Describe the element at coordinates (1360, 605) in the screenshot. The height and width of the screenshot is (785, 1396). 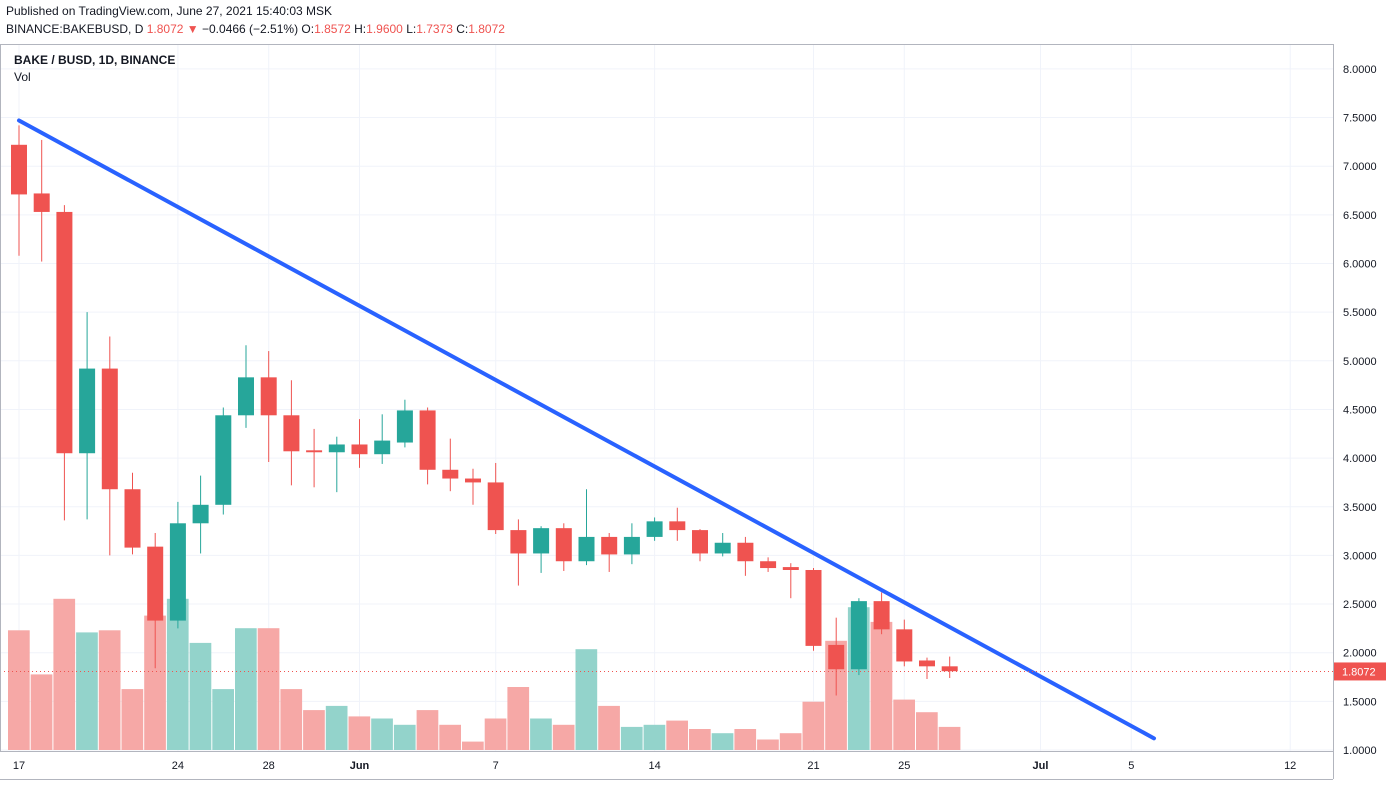
I see `y-tick-label: 2.5000` at that location.